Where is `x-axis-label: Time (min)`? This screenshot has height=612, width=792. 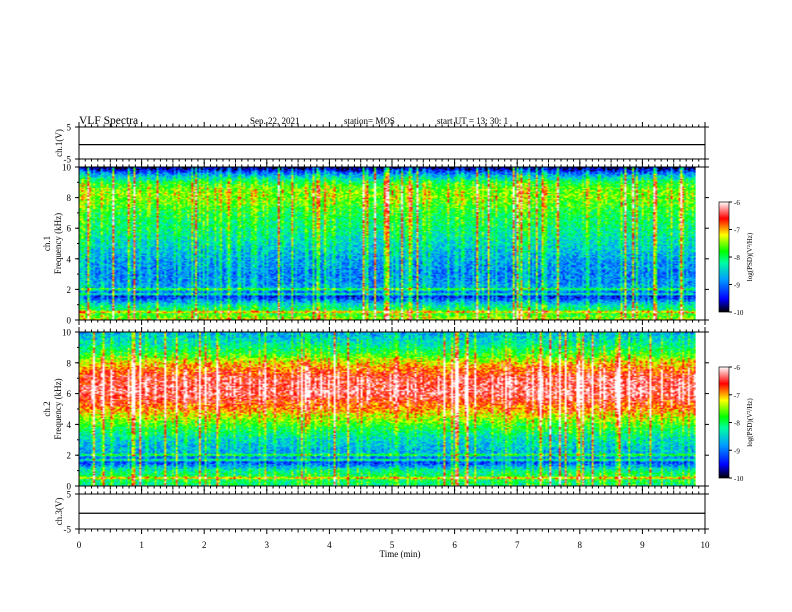
x-axis-label: Time (min) is located at coordinates (400, 554).